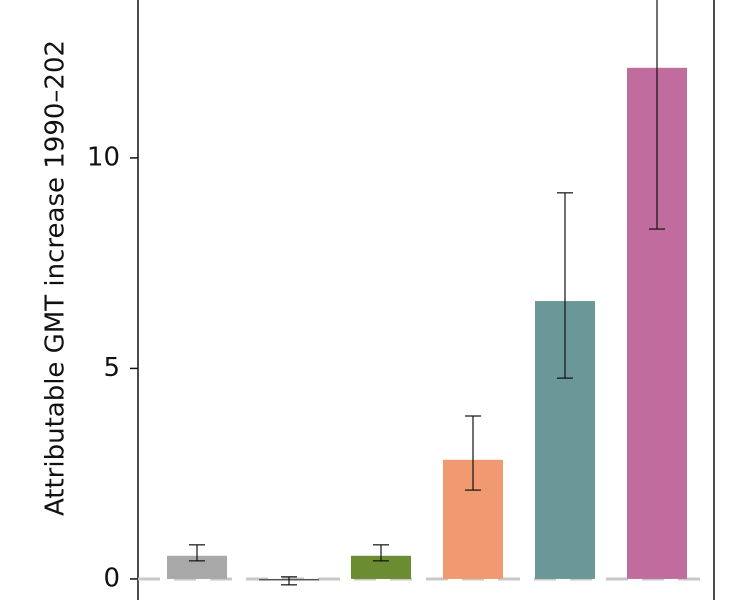 Image resolution: width=736 pixels, height=600 pixels. Describe the element at coordinates (56, 278) in the screenshot. I see `y-axis-title: Attributable GMT increase 1990–202` at that location.